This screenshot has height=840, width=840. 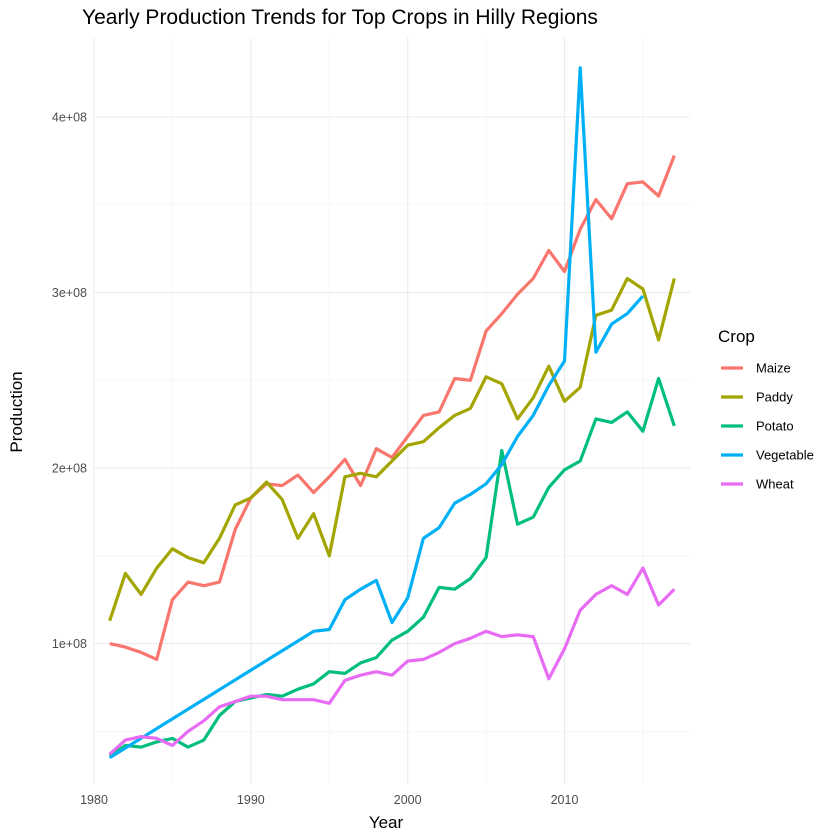 What do you see at coordinates (69, 644) in the screenshot?
I see `y-tick-label: 1e+08` at bounding box center [69, 644].